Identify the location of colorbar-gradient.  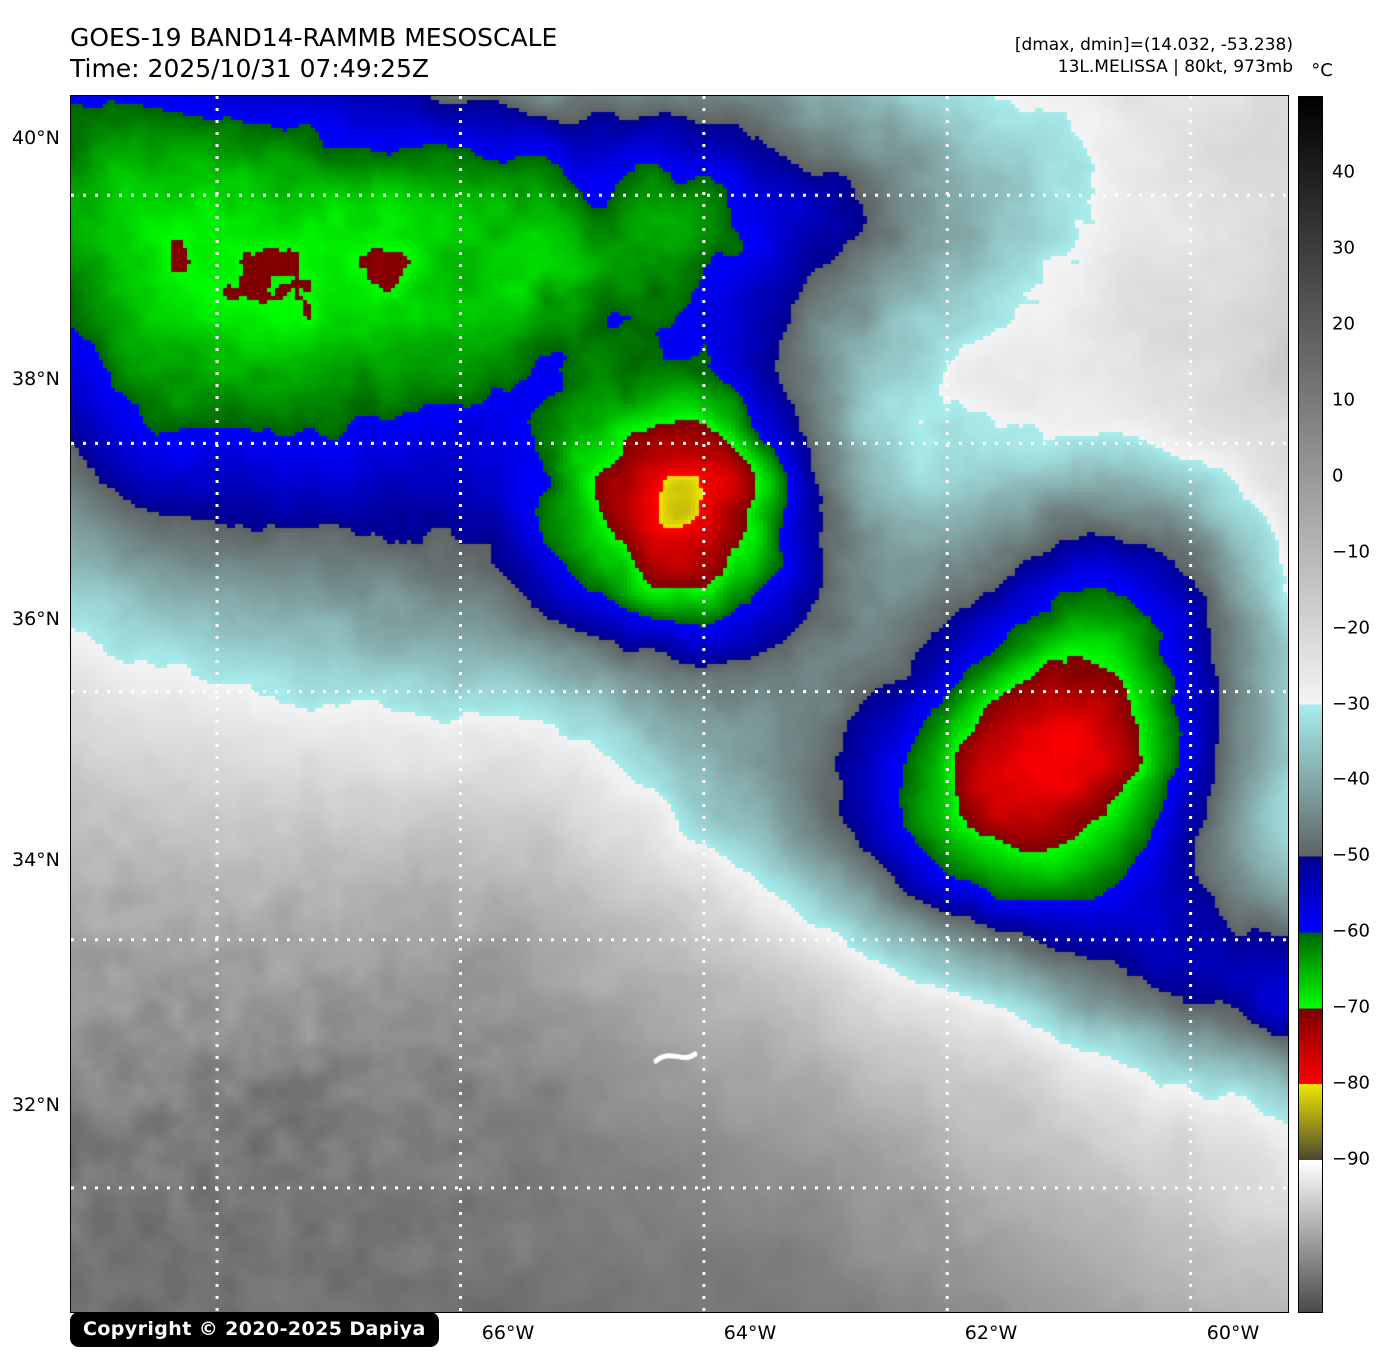
(1310, 704).